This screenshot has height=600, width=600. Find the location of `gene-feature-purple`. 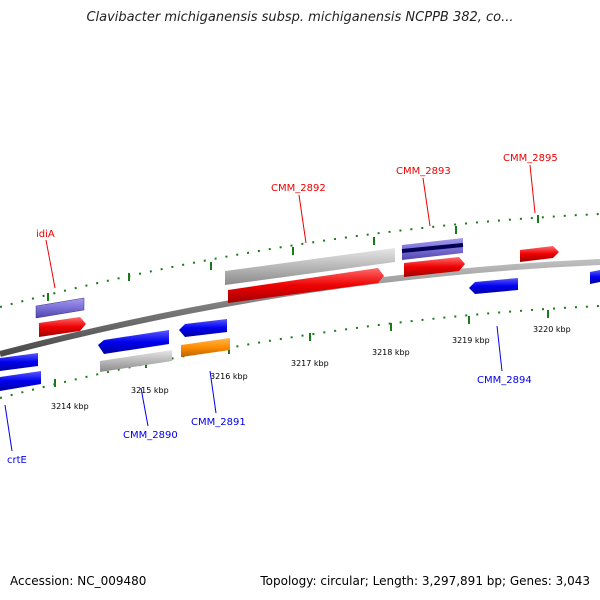

gene-feature-purple is located at coordinates (60, 308).